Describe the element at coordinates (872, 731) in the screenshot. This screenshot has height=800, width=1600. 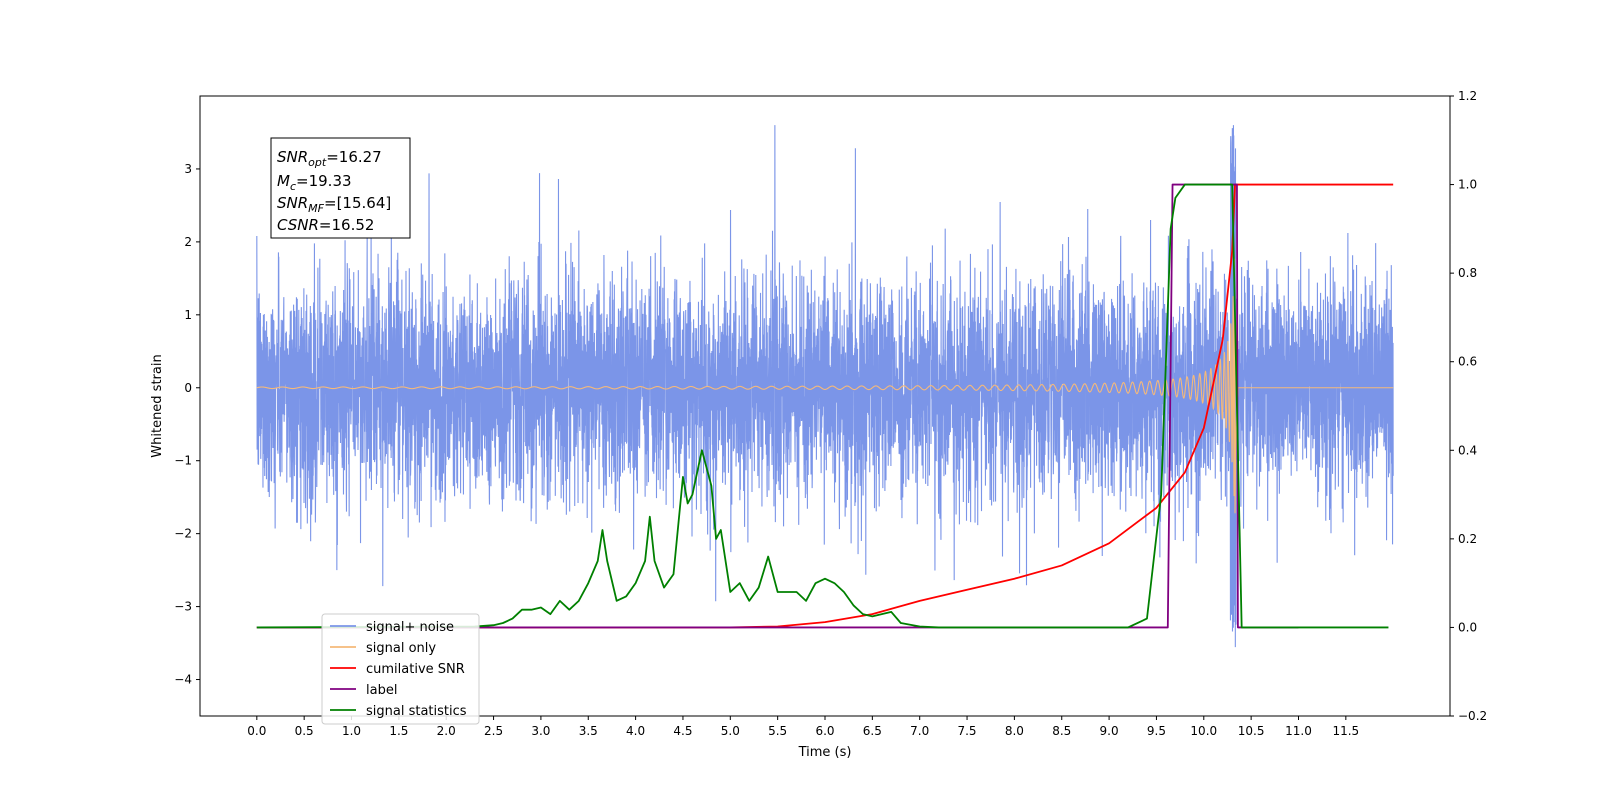
I see `x-tick-label: 6.5` at that location.